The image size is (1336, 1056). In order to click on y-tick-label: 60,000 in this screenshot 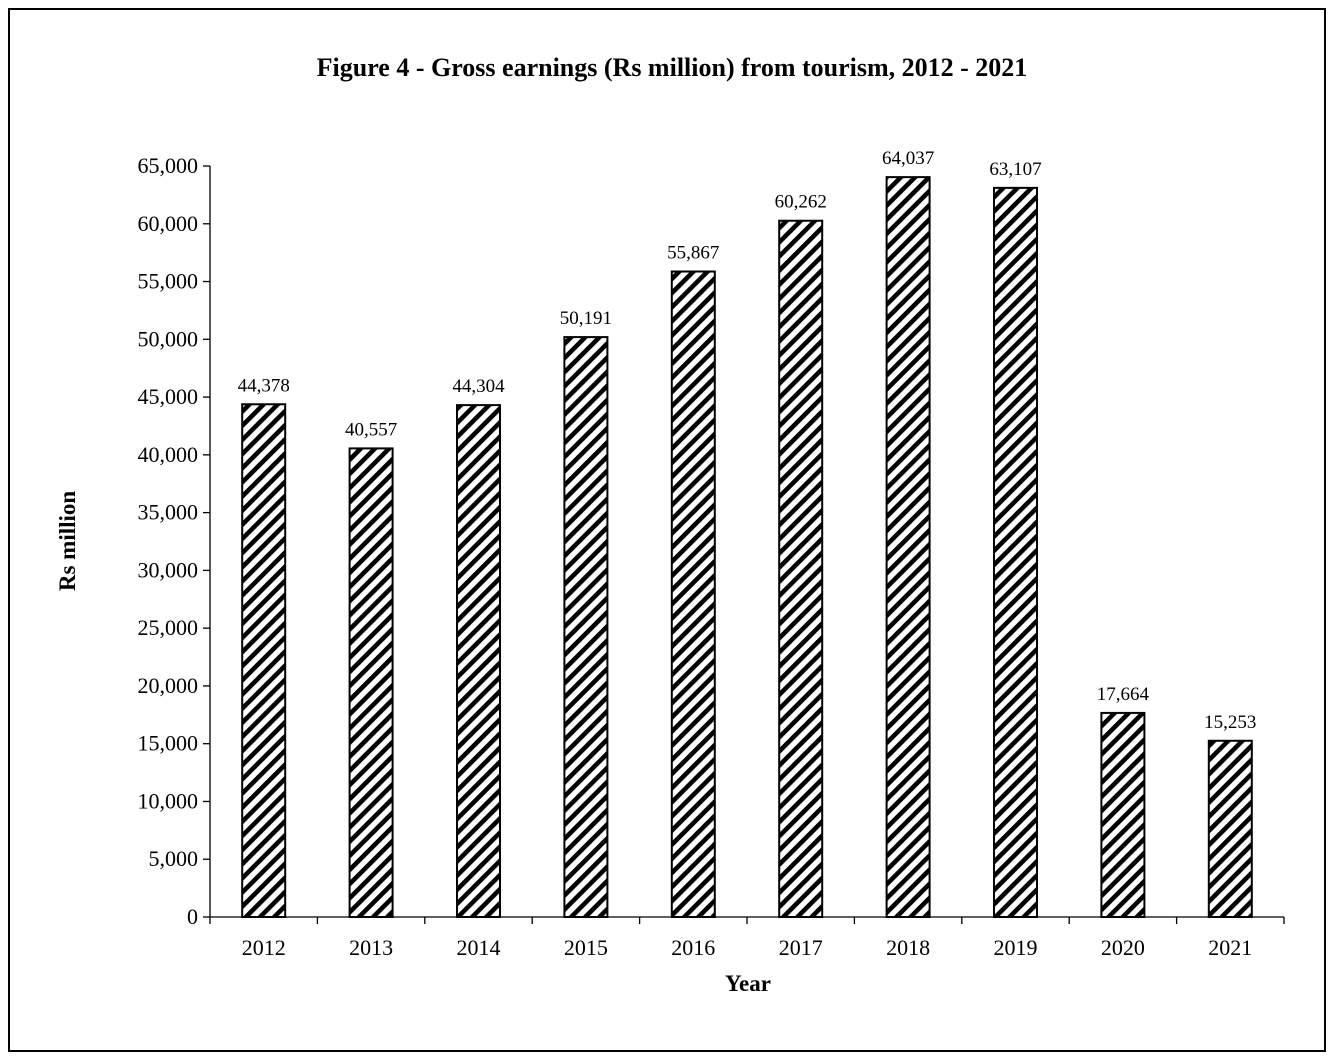, I will do `click(168, 223)`.